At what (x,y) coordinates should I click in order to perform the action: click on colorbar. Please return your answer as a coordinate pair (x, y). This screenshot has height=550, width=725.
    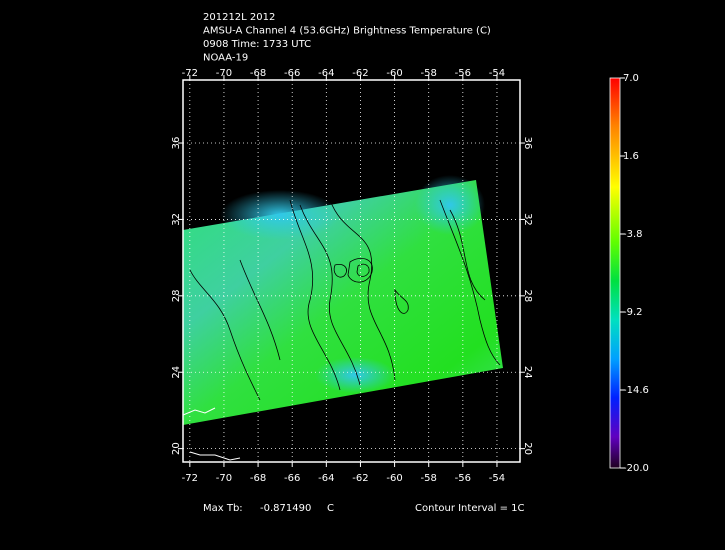
    Looking at the image, I should click on (615, 273).